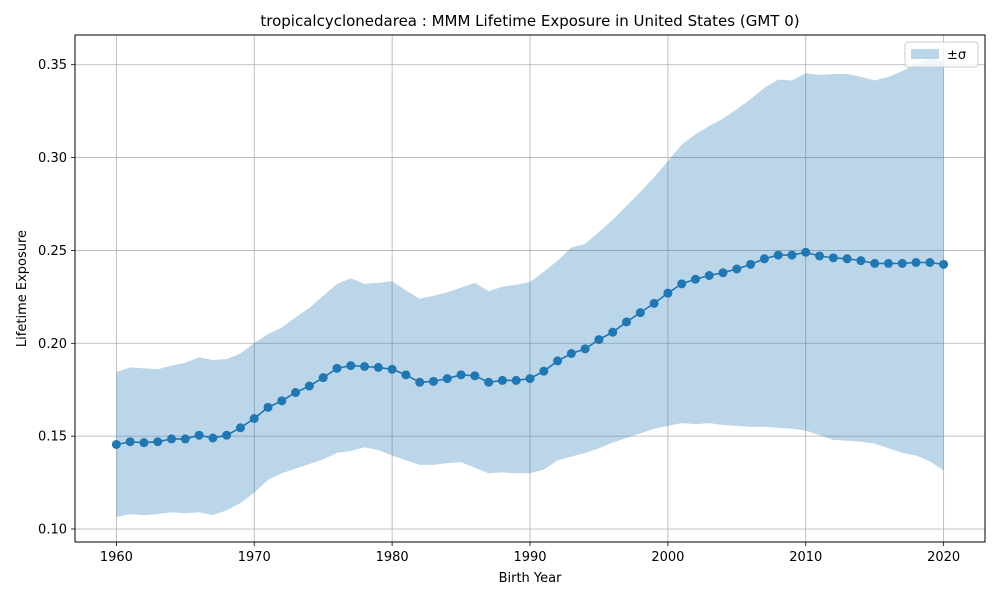 The width and height of the screenshot is (1000, 600). Describe the element at coordinates (613, 332) in the screenshot. I see `data-point-1996` at that location.